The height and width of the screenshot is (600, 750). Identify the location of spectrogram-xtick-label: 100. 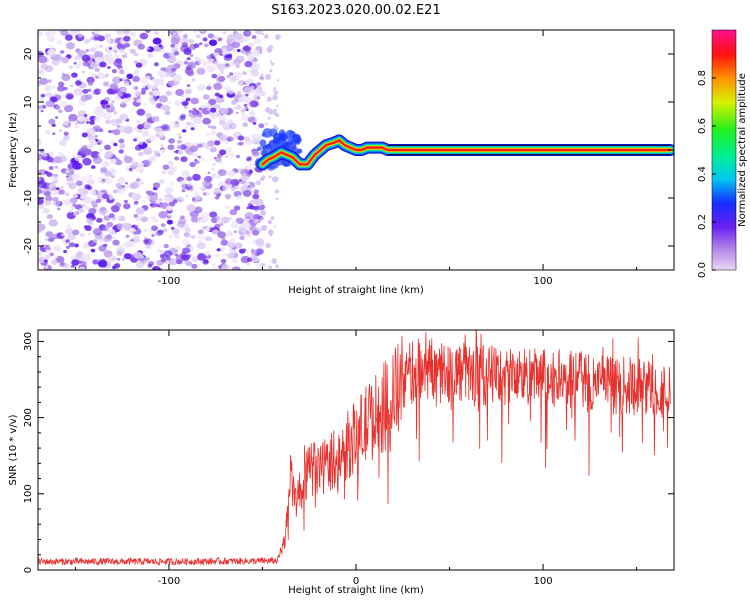
(543, 281).